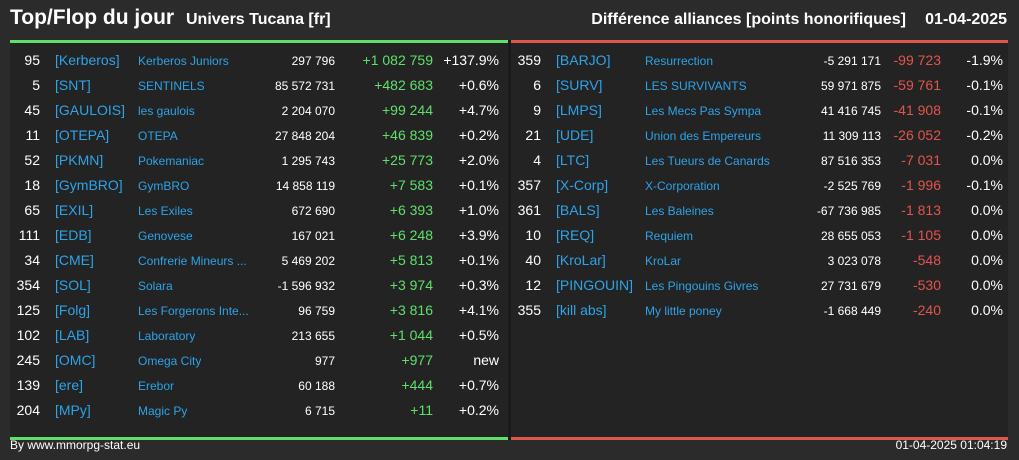  What do you see at coordinates (32, 160) in the screenshot?
I see `alliance-rank: 52` at bounding box center [32, 160].